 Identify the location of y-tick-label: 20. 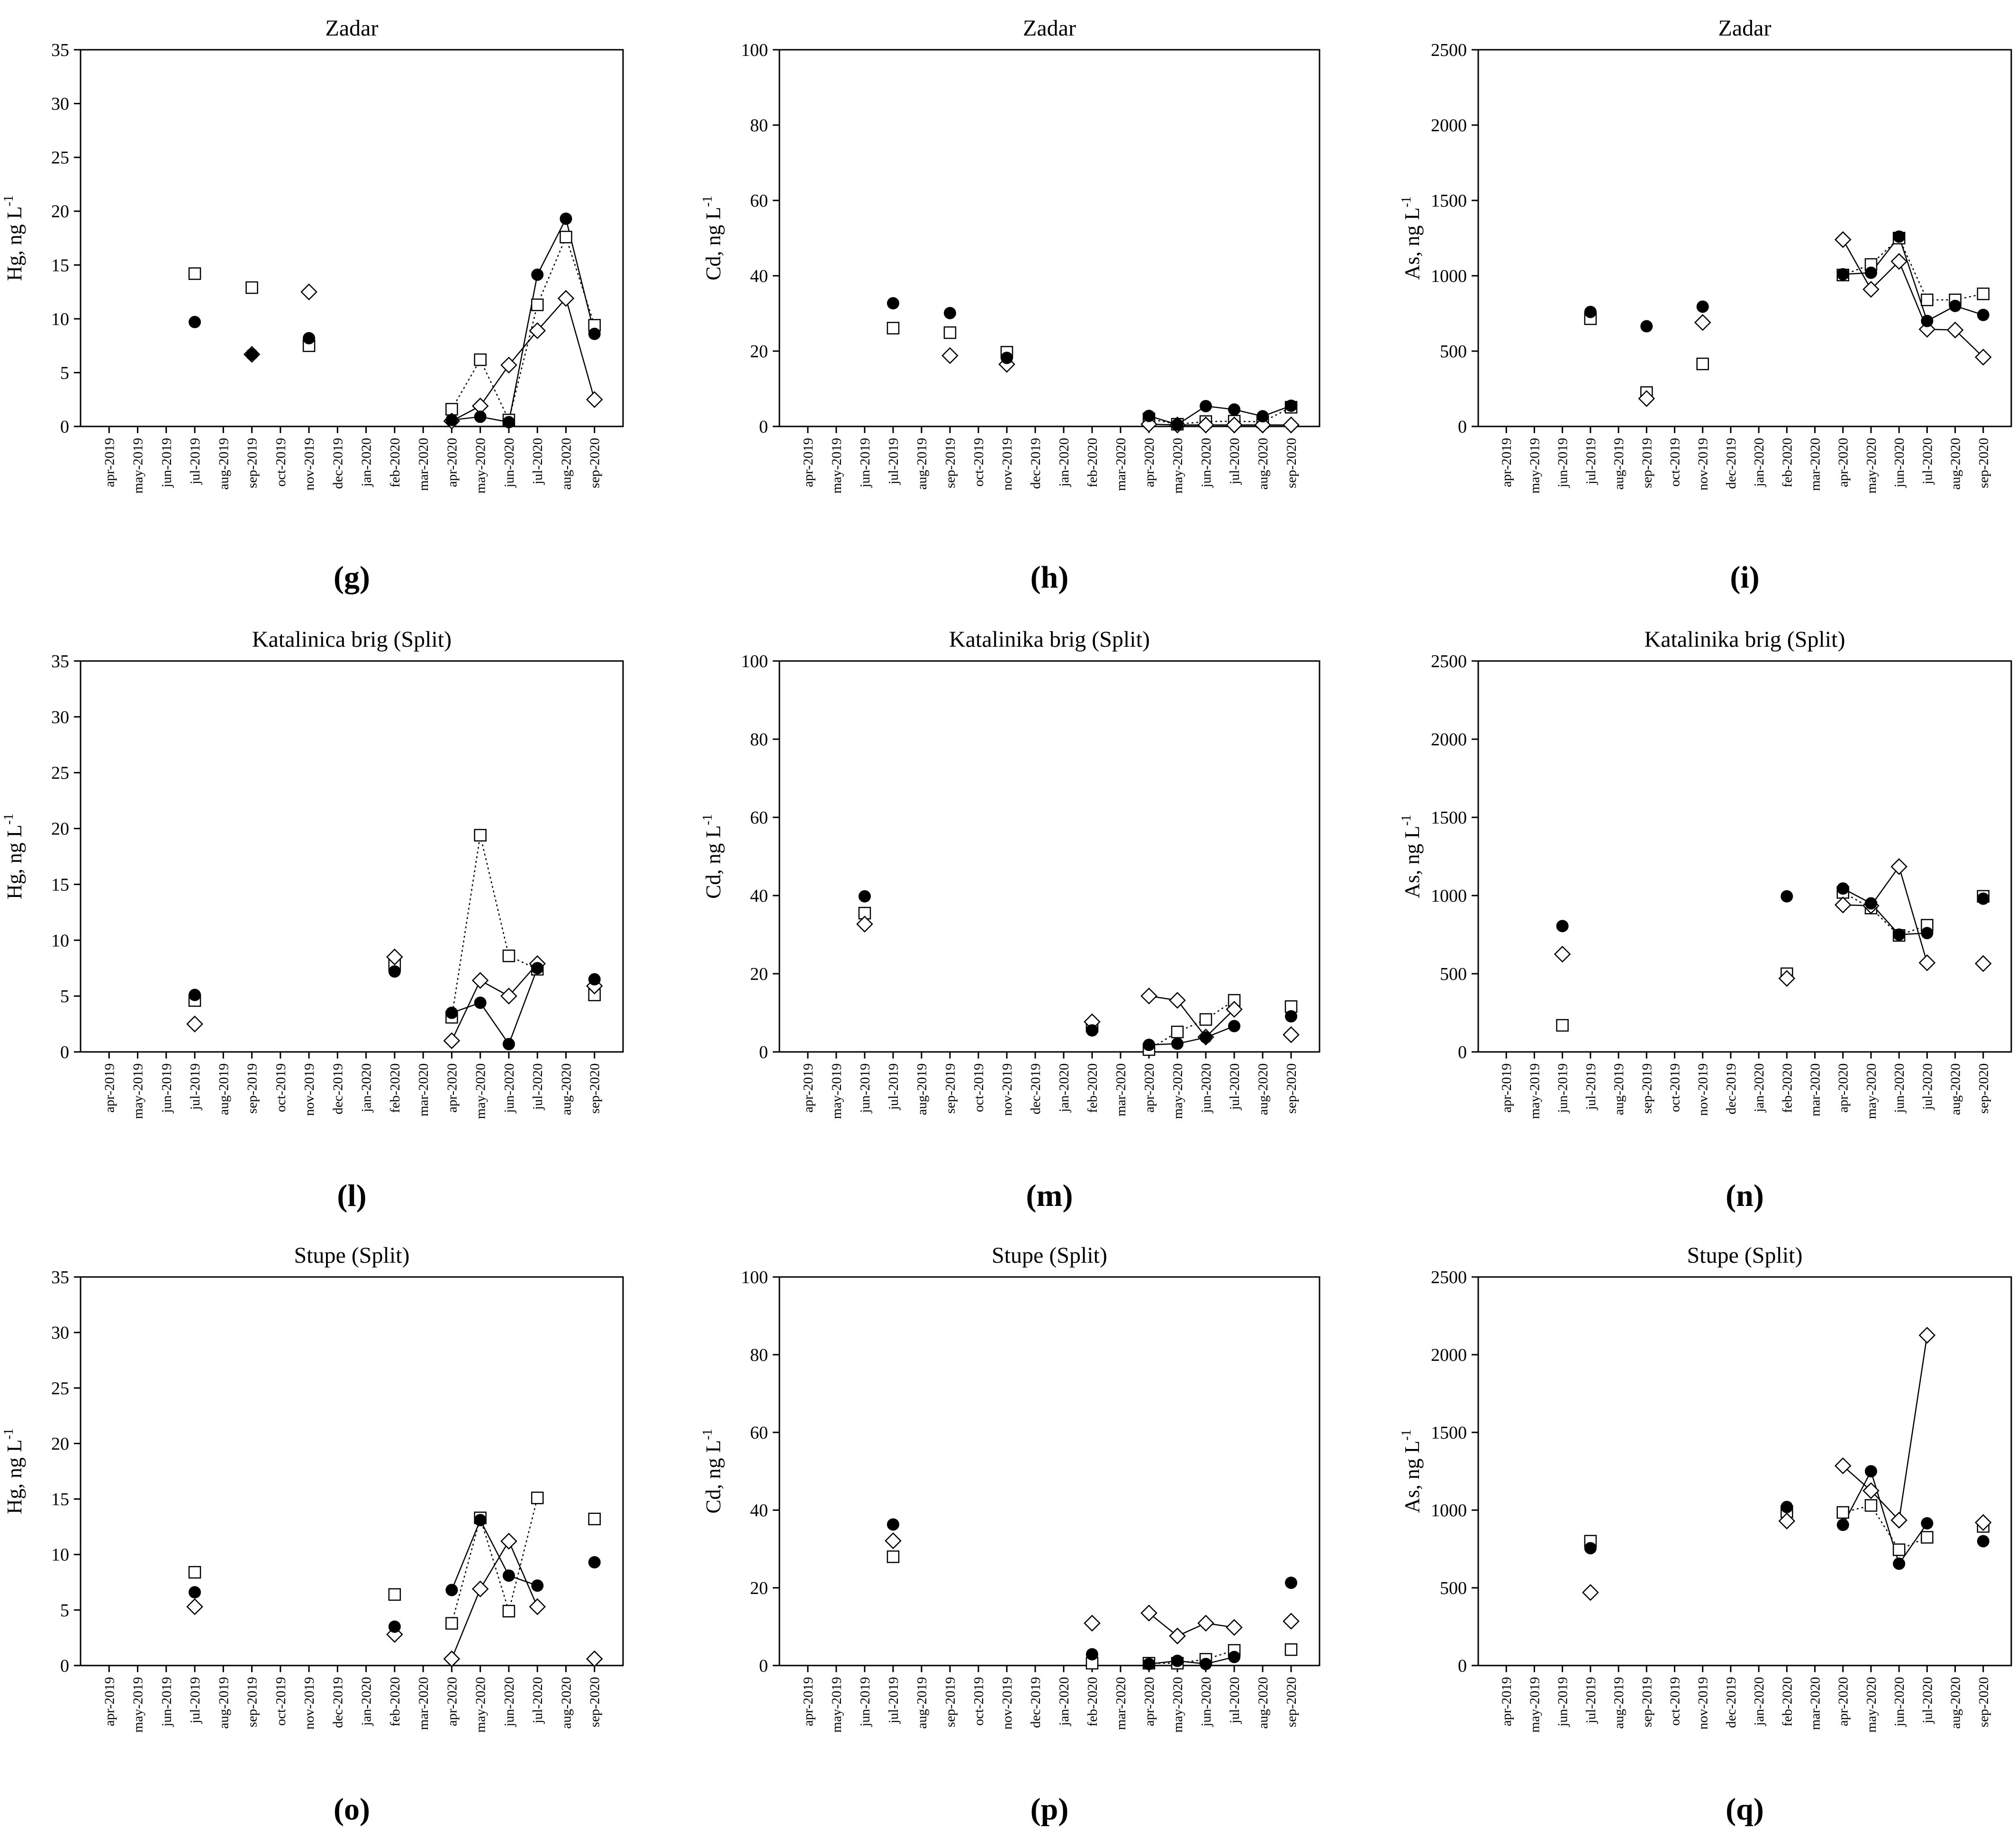
(759, 1588).